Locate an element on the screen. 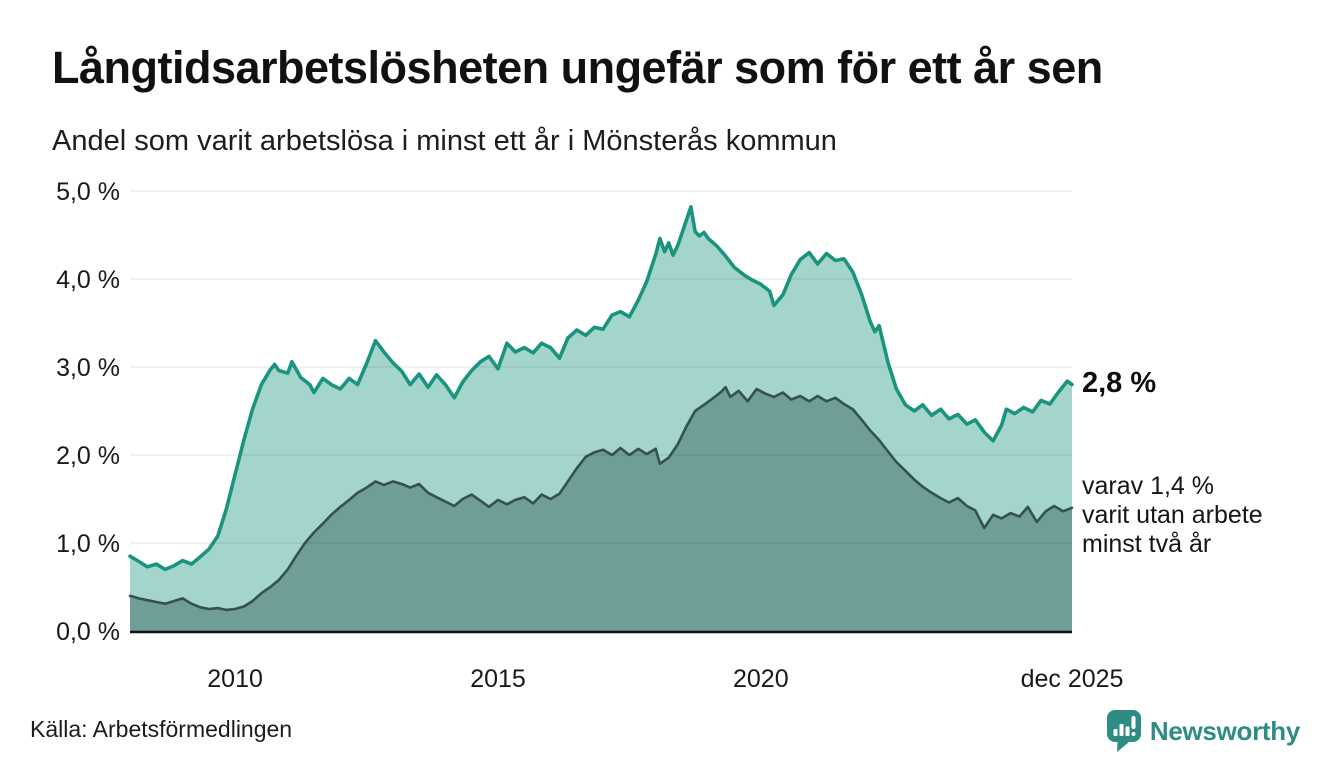 Image resolution: width=1340 pixels, height=780 pixels. y-tick-label: 0,0 % is located at coordinates (88, 632).